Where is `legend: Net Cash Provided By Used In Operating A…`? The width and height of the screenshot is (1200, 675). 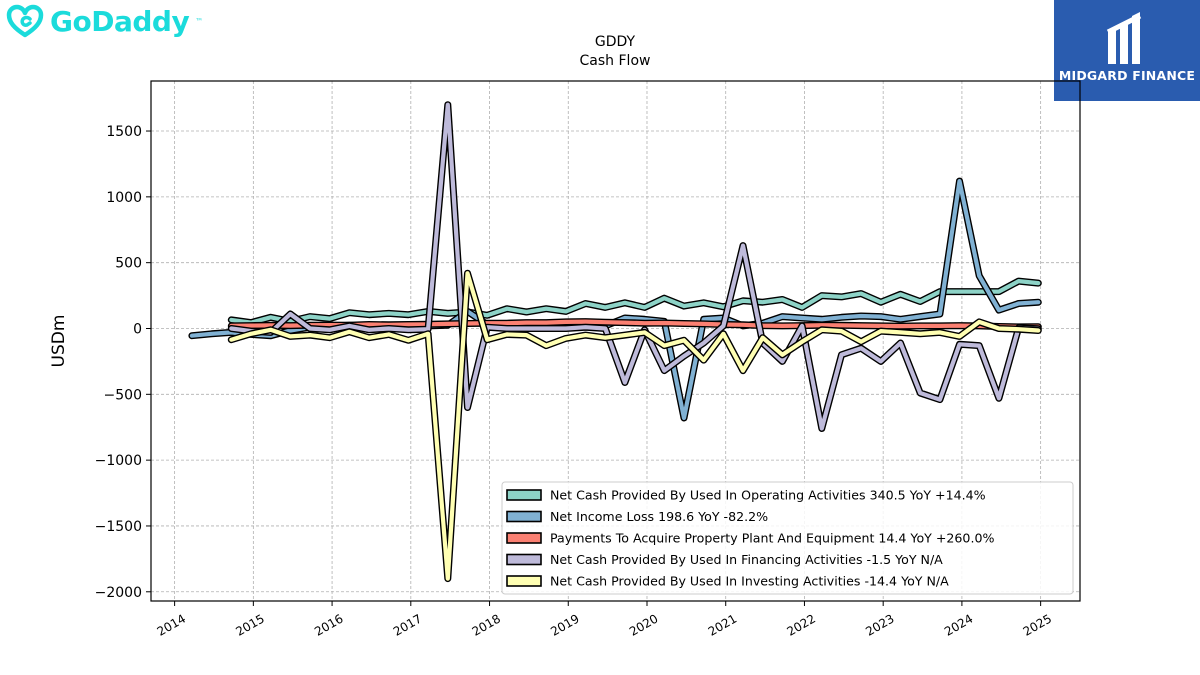 legend: Net Cash Provided By Used In Operating A… is located at coordinates (787, 538).